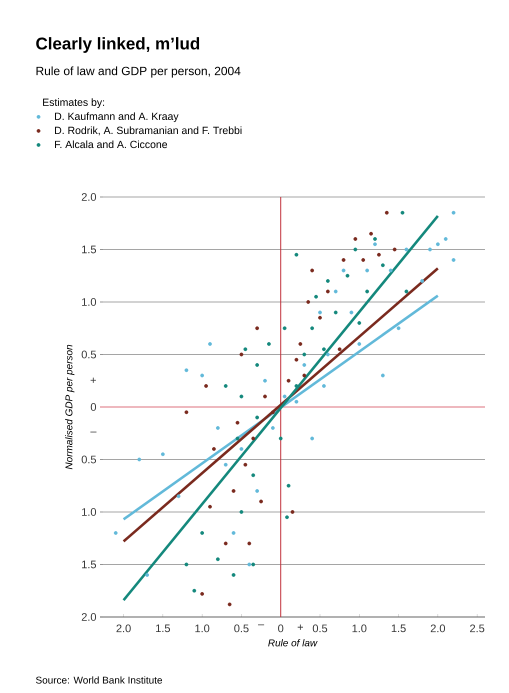 This screenshot has width=509, height=693. Describe the element at coordinates (118, 45) in the screenshot. I see `chart-title: Clearly linked, m’lud` at that location.